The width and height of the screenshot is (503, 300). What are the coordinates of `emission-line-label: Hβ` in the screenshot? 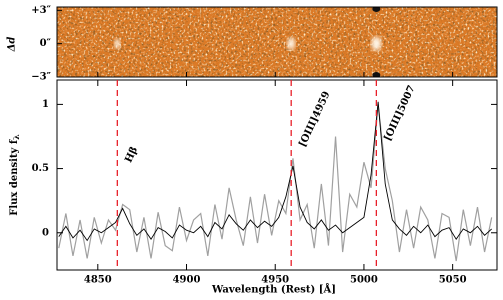 It's located at (131, 155).